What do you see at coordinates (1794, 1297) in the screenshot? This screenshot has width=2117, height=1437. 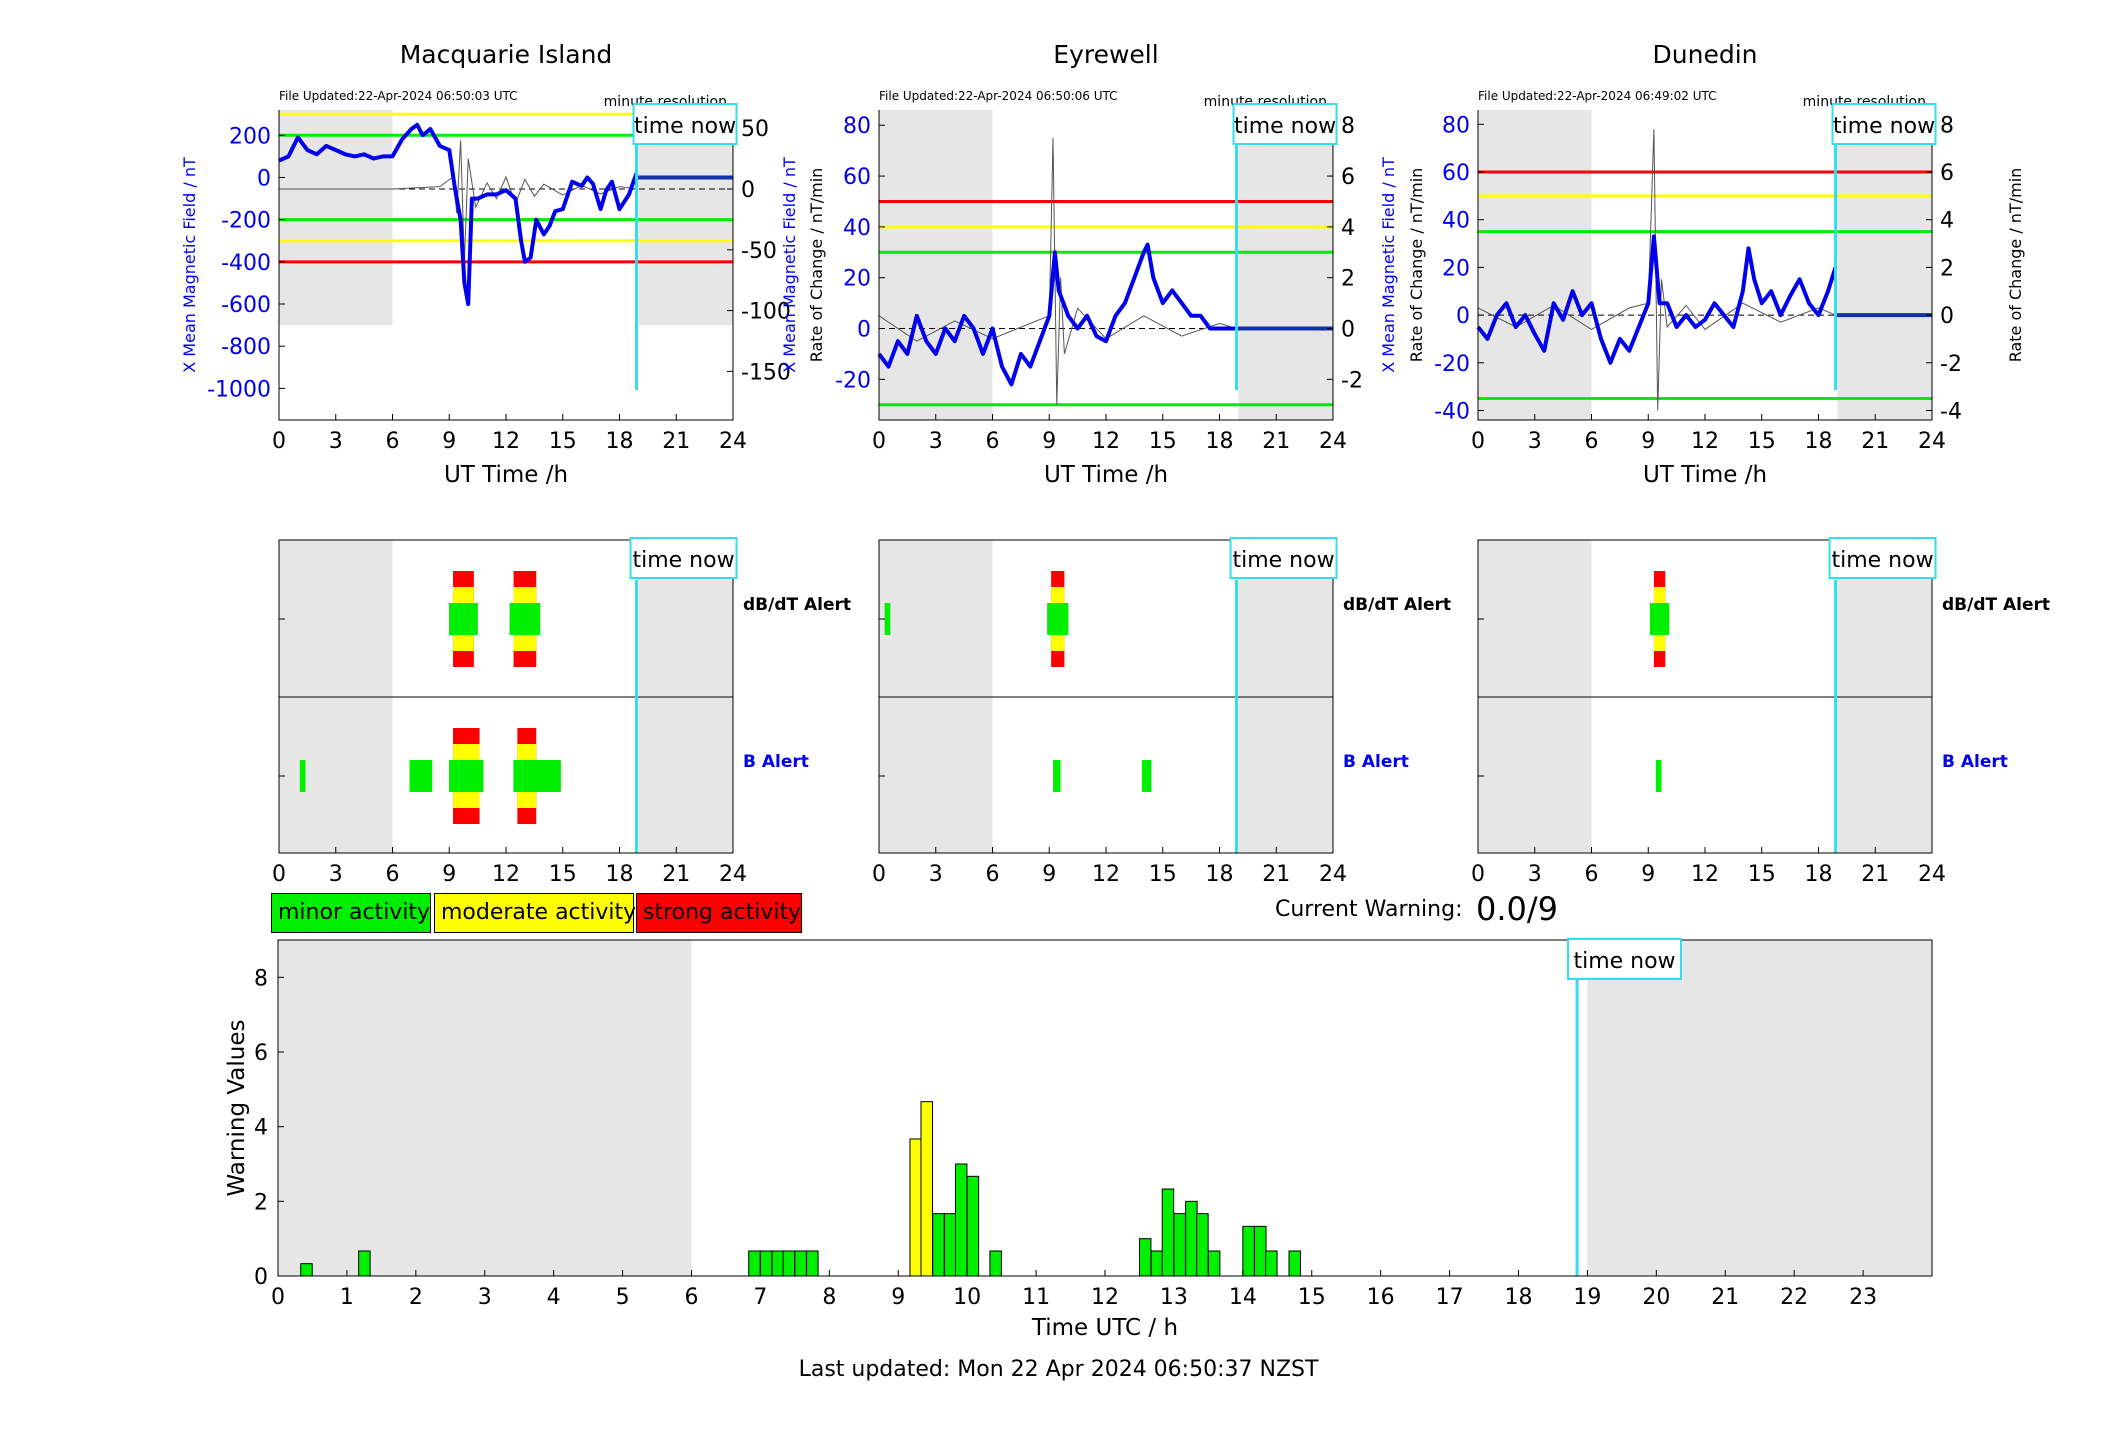 I see `x-tick-label: 22` at bounding box center [1794, 1297].